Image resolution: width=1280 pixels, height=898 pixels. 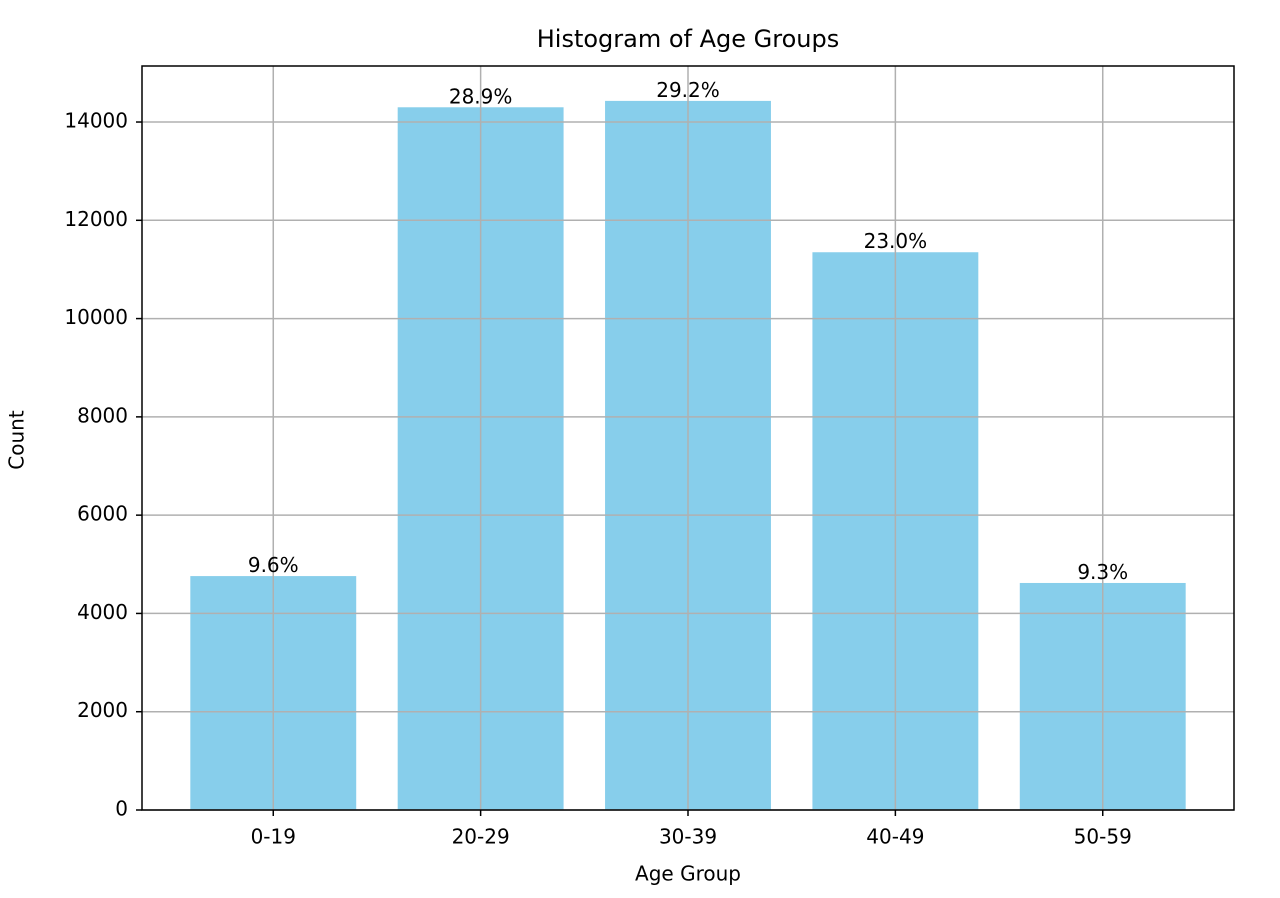 I want to click on y-tick-label: 8000, so click(x=102, y=415).